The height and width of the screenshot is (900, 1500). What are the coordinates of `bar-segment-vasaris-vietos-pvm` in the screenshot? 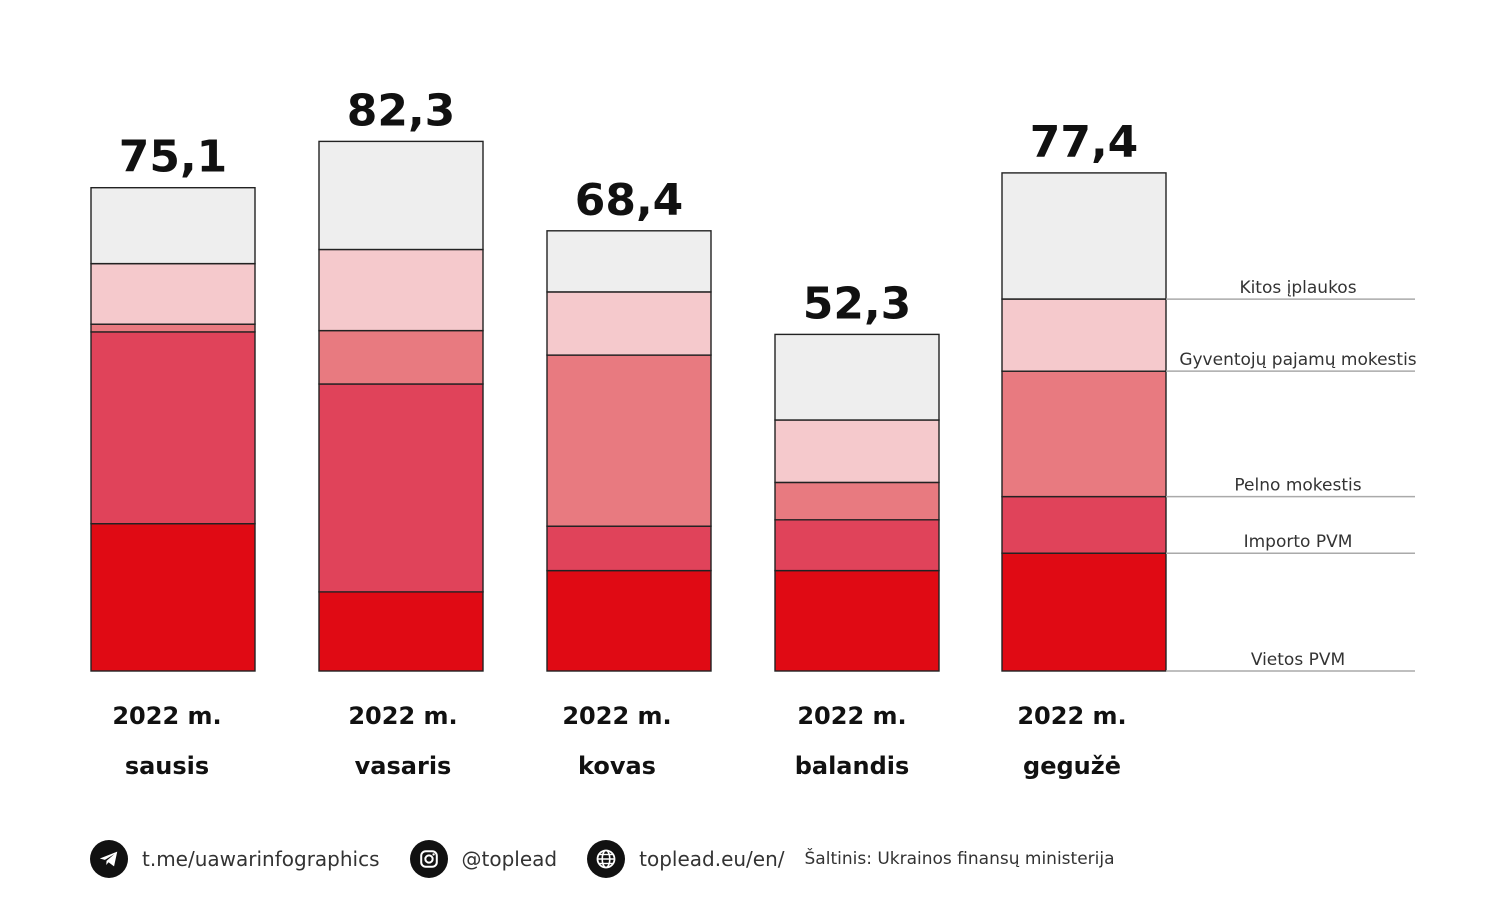 It's located at (401, 631).